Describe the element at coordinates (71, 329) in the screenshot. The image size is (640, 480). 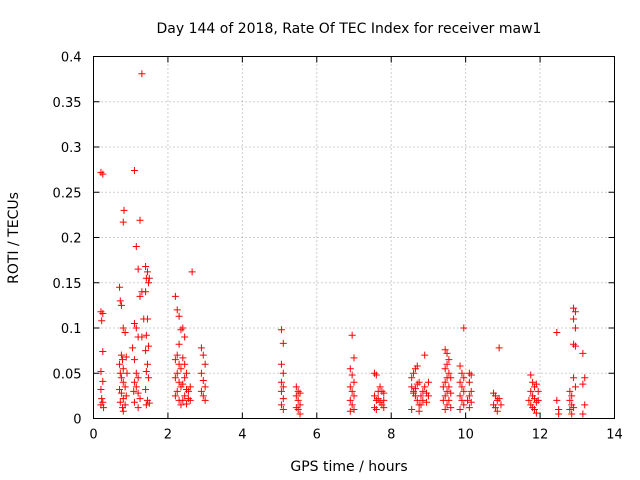
I see `y-tick-label: 0.1` at that location.